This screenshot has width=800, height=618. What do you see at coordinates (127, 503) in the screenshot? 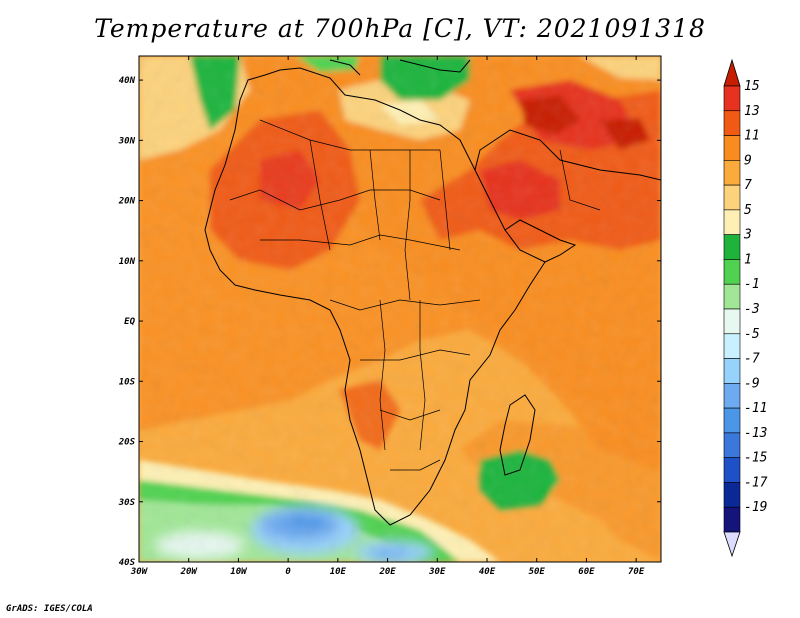
I see `lat-tick-label: 30S` at bounding box center [127, 503].